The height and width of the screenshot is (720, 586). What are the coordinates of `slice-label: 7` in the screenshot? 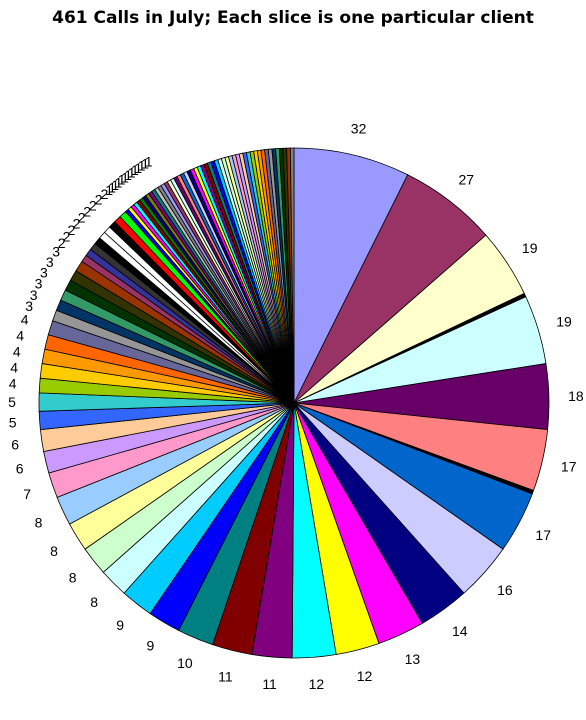 It's located at (27, 494).